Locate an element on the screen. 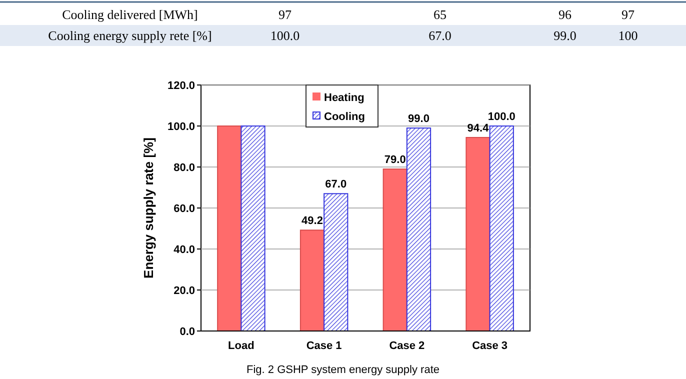 This screenshot has width=686, height=379. text: Cooling delivered [MWh] is located at coordinates (130, 14).